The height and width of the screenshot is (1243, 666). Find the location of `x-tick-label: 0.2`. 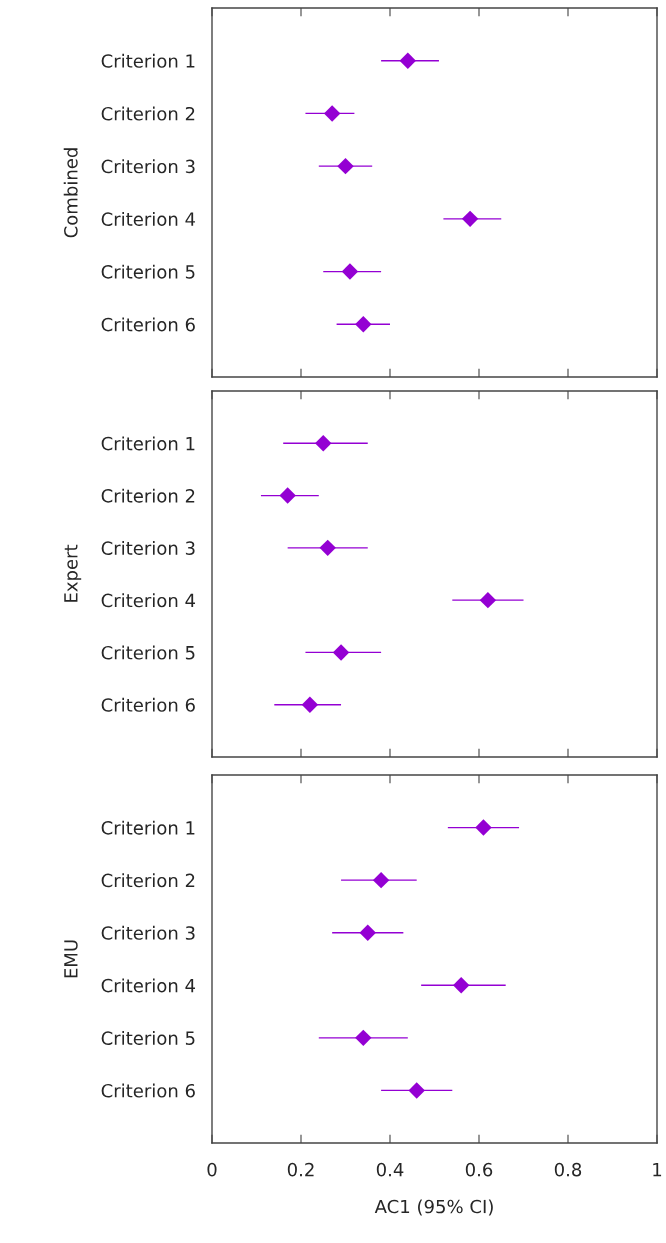

x-tick-label: 0.2 is located at coordinates (300, 1169).